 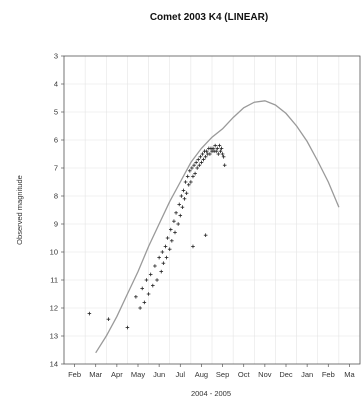 I want to click on x-tick-label: Jun, so click(x=159, y=374).